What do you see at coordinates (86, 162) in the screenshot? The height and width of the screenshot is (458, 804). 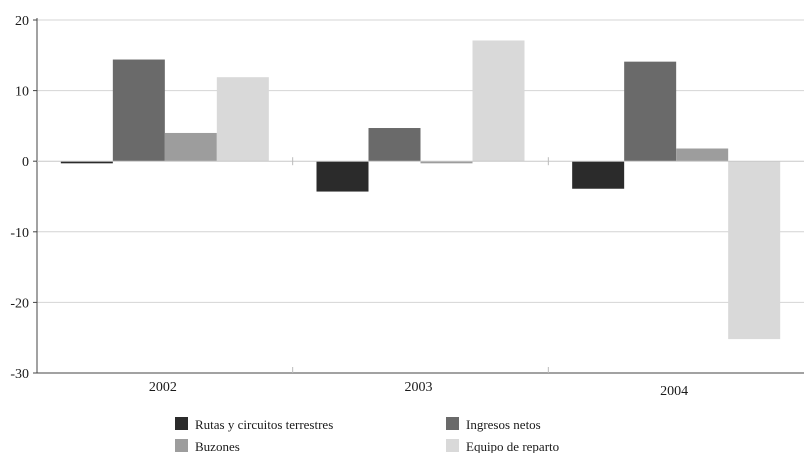 I see `bar-rutas-y-circuitos-terrestres-2002` at bounding box center [86, 162].